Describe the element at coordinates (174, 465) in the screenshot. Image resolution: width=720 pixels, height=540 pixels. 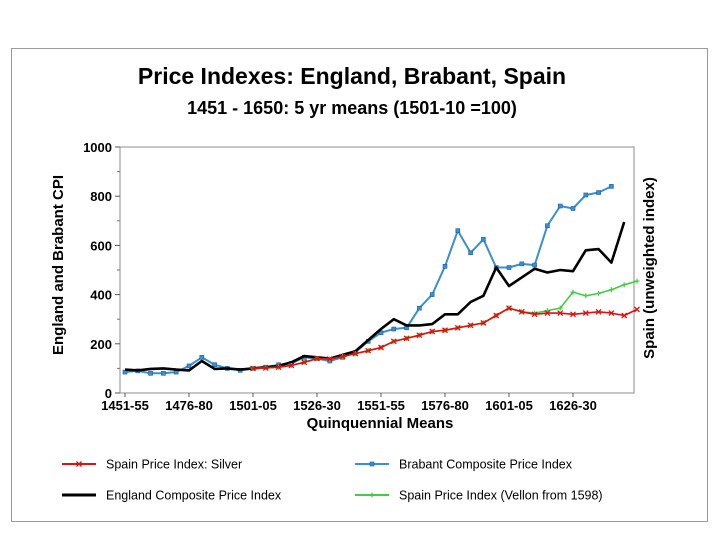
I see `legend-label: Spain Price Index: Silver` at that location.